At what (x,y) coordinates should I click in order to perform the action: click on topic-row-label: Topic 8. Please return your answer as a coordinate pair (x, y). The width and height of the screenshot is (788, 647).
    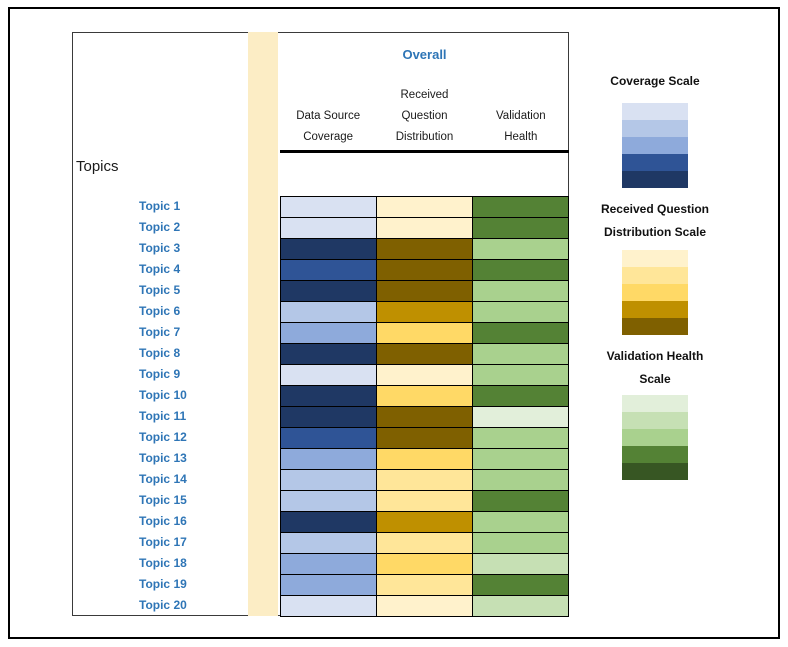
    Looking at the image, I should click on (160, 353).